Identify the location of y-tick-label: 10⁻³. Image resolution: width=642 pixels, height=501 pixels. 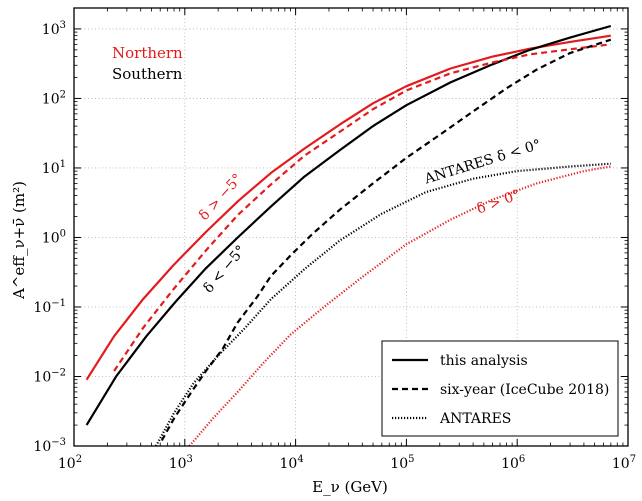
(49, 446).